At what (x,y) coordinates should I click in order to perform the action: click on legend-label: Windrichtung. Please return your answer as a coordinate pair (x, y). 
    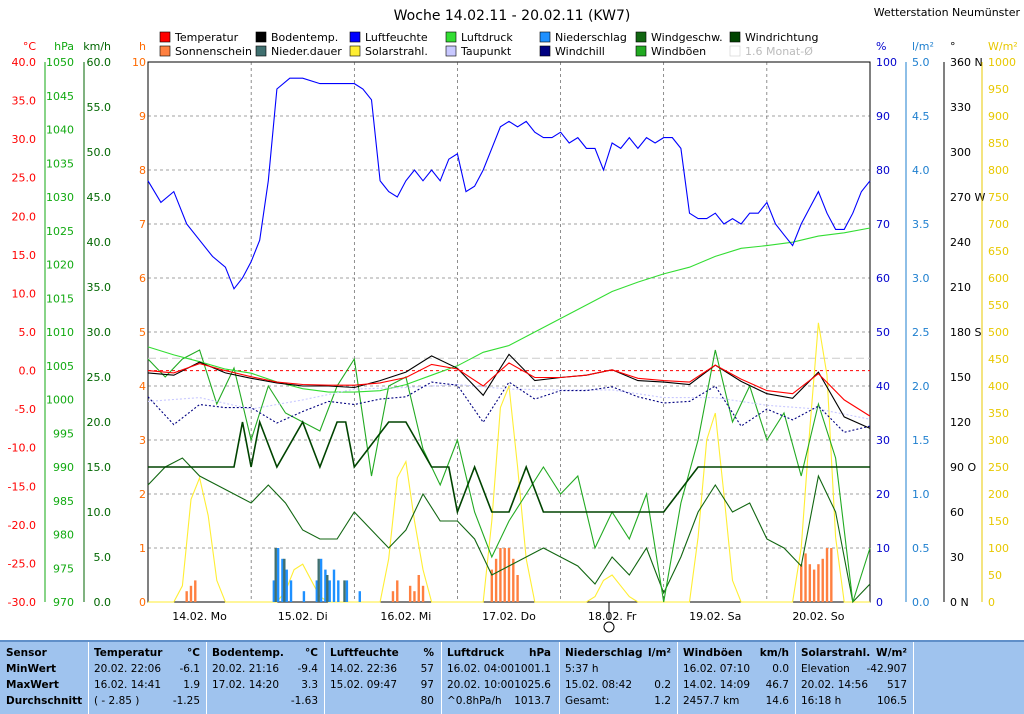
    Looking at the image, I should click on (781, 37).